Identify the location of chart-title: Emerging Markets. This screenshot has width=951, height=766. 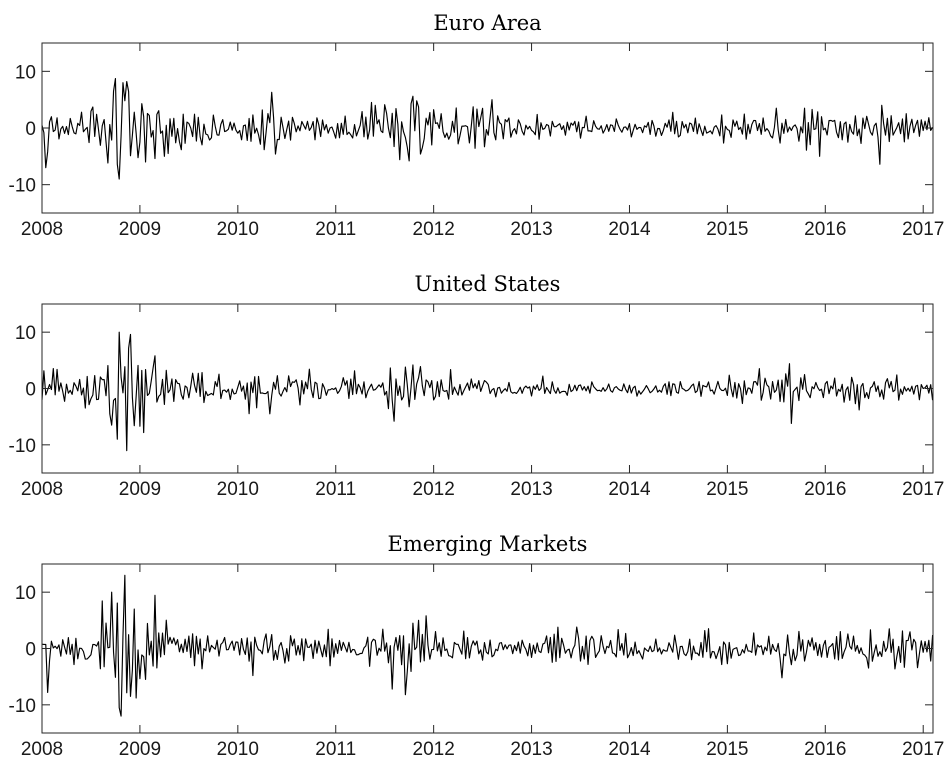
(488, 544).